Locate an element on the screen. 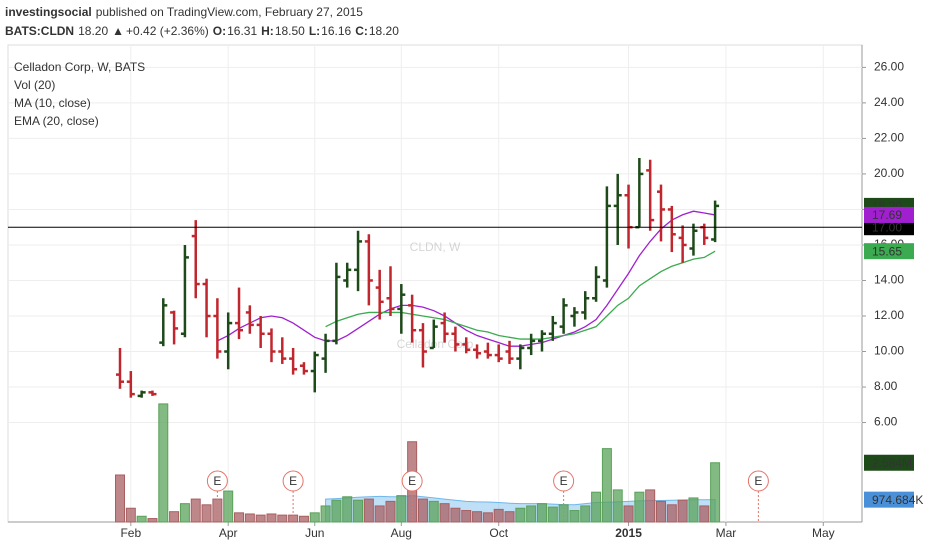  price-marker-label: 15.65 is located at coordinates (887, 251).